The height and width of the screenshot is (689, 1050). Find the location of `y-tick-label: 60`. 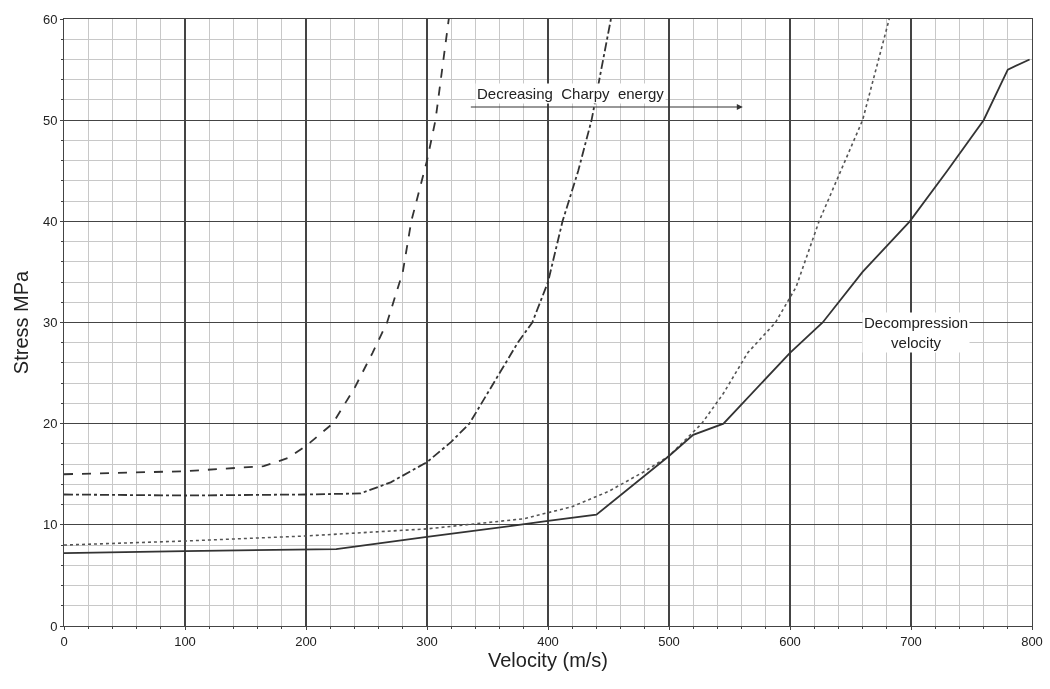

y-tick-label: 60 is located at coordinates (50, 19).